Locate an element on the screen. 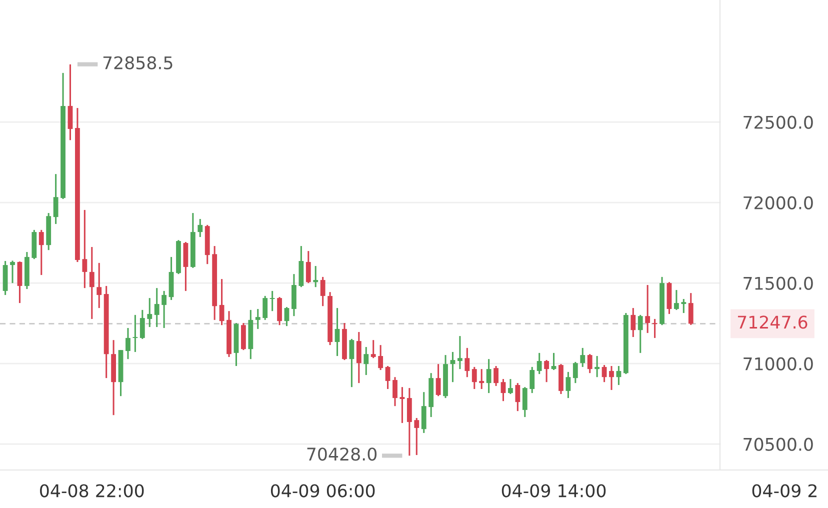 The image size is (828, 508). x-tick-label: 04-08 22:00 is located at coordinates (92, 491).